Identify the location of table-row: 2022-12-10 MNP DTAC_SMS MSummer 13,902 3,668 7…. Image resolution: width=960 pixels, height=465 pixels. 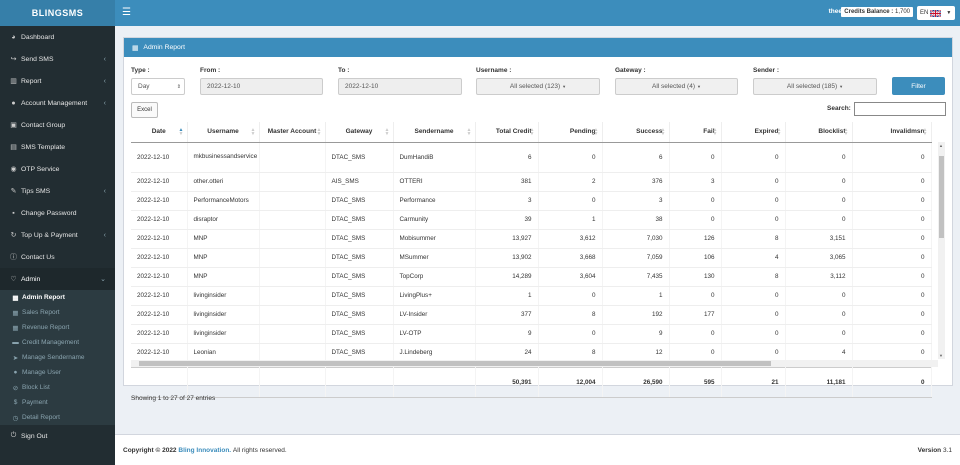
(531, 258).